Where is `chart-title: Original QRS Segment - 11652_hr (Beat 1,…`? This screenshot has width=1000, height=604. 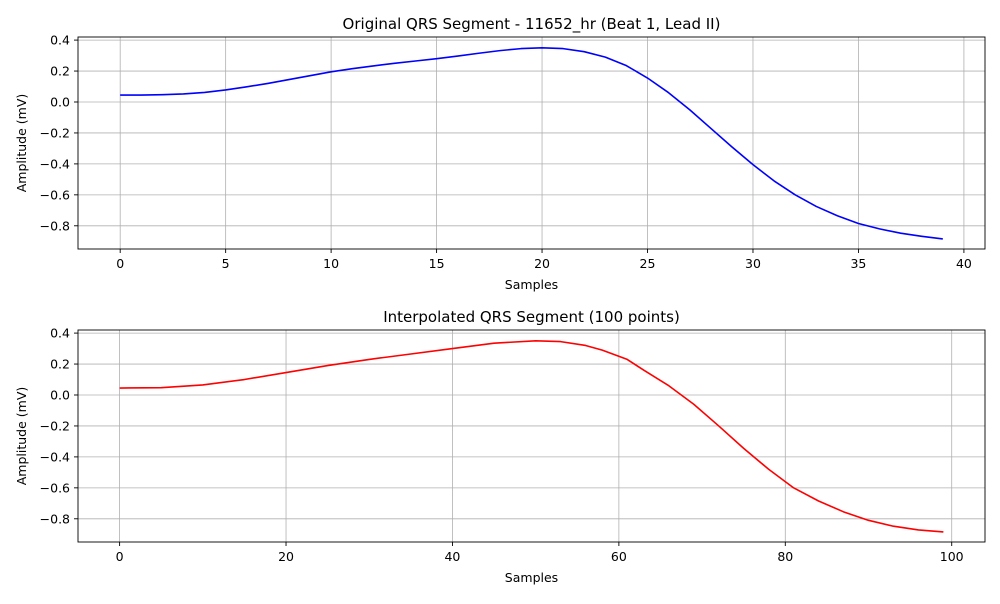
chart-title: Original QRS Segment - 11652_hr (Beat 1,… is located at coordinates (532, 24).